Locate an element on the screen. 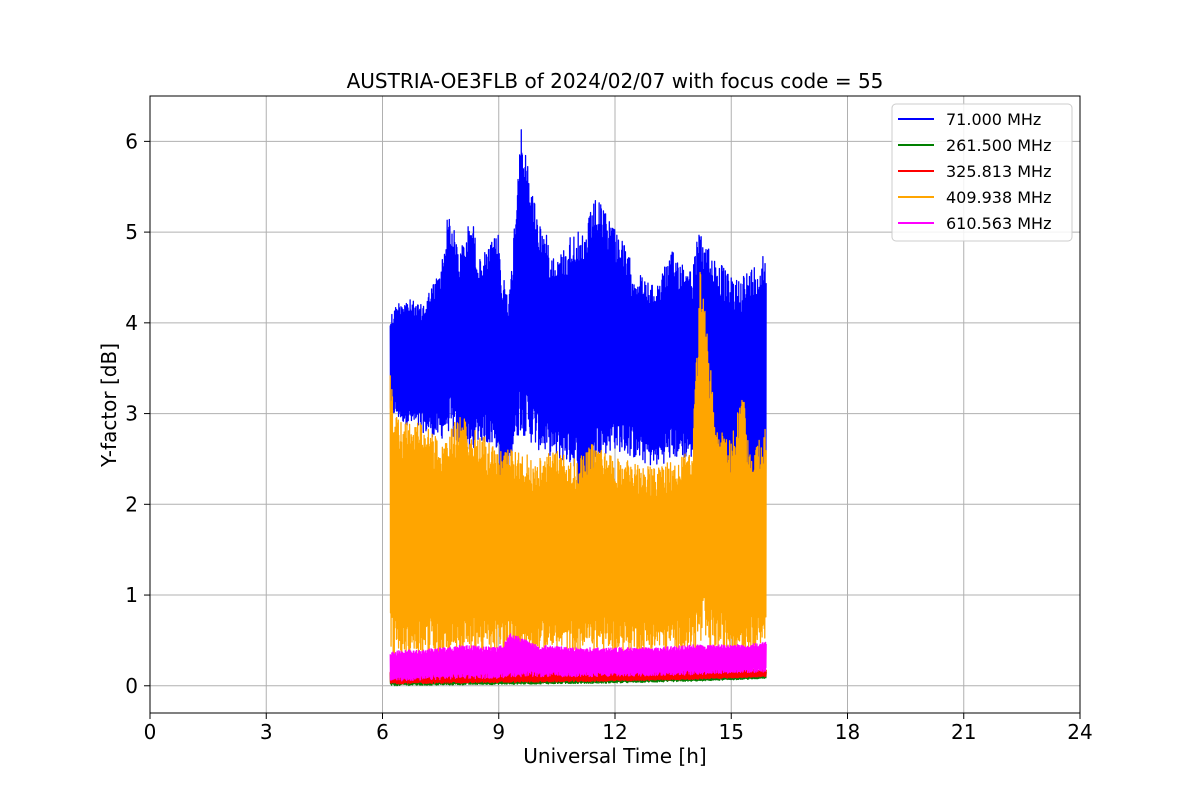 This screenshot has width=1200, height=800. x-tick-label: 3 is located at coordinates (266, 732).